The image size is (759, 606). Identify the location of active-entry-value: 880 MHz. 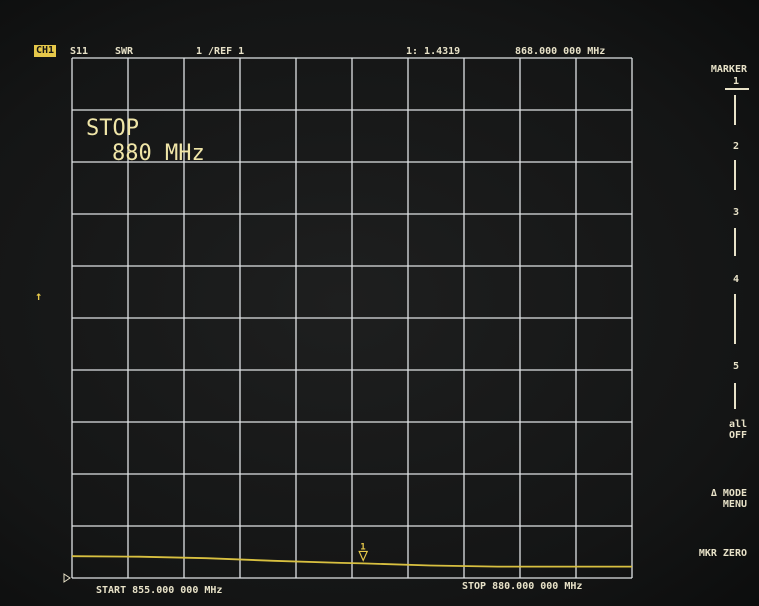
(158, 153).